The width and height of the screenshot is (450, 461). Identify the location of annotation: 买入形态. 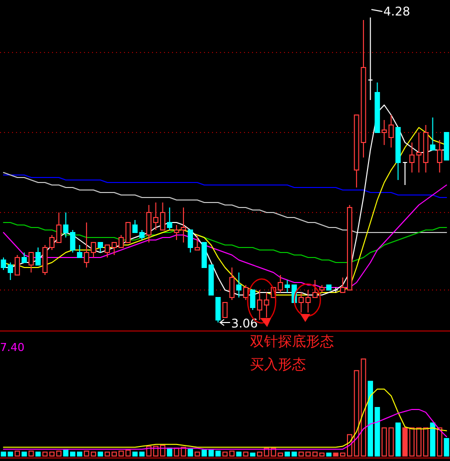
(278, 365).